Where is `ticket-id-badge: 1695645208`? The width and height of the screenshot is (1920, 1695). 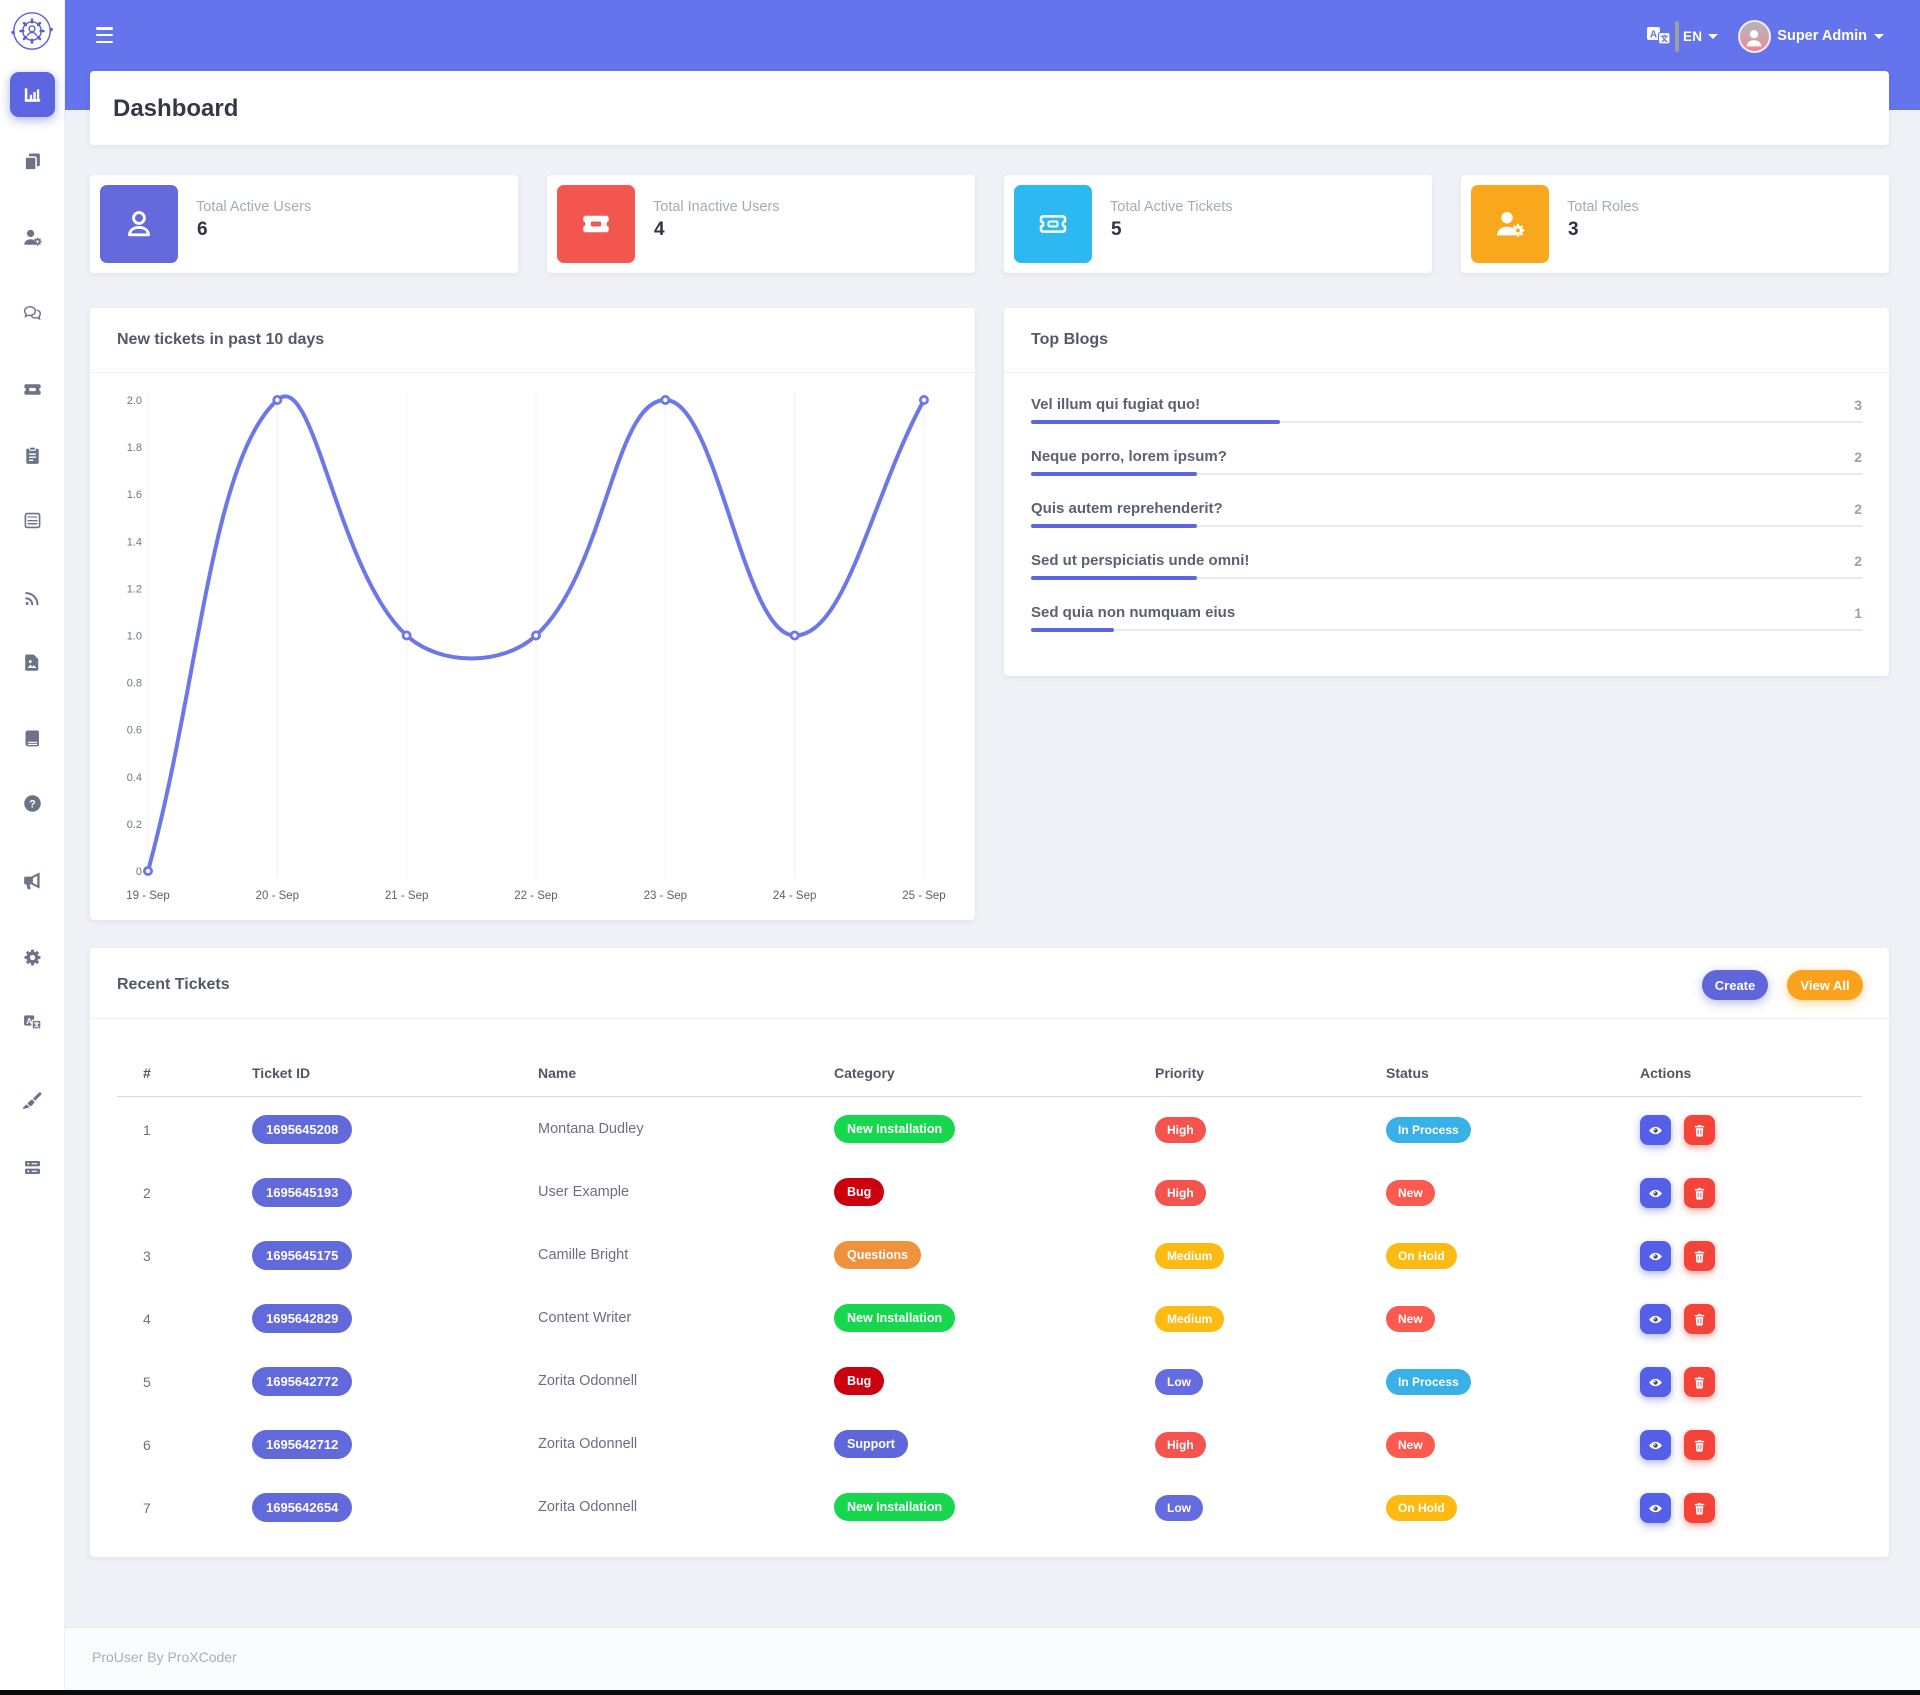 ticket-id-badge: 1695645208 is located at coordinates (302, 1129).